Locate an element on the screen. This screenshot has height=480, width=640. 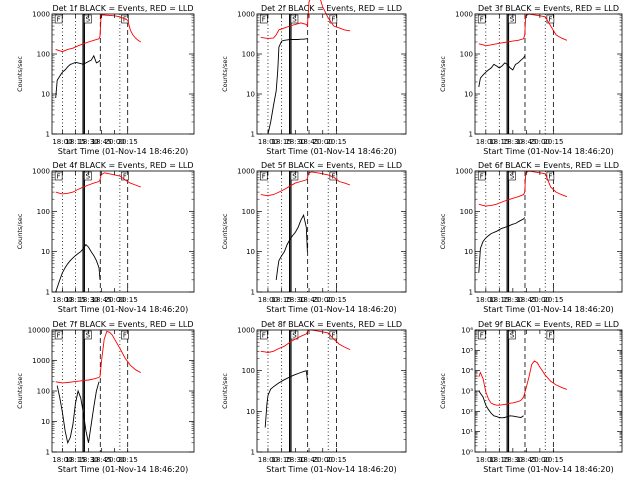
y-tick-label: 10² is located at coordinates (467, 412).